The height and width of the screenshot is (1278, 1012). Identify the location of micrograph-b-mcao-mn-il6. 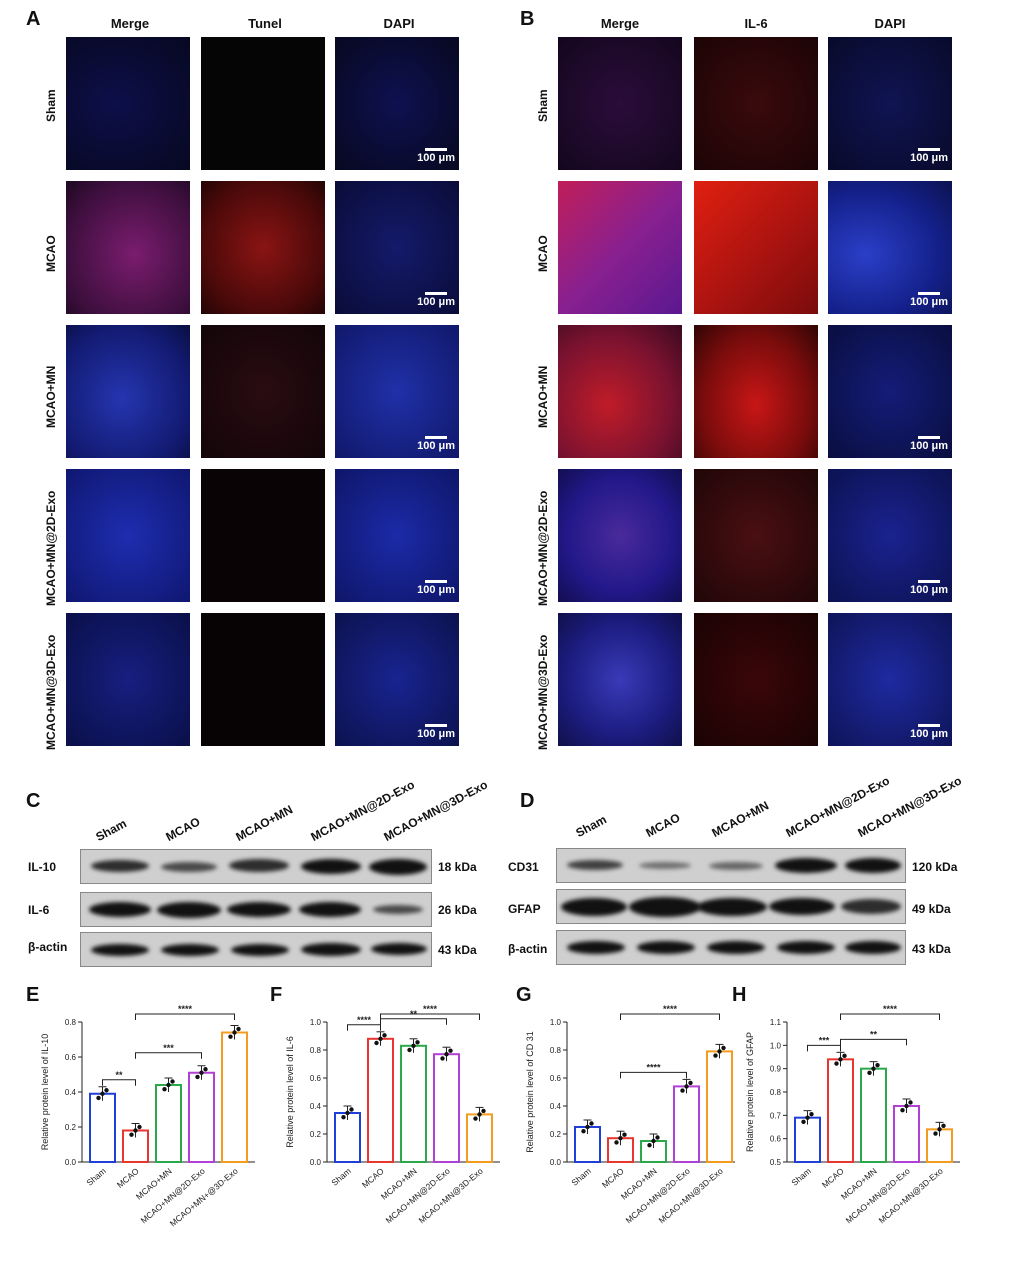
(756, 391).